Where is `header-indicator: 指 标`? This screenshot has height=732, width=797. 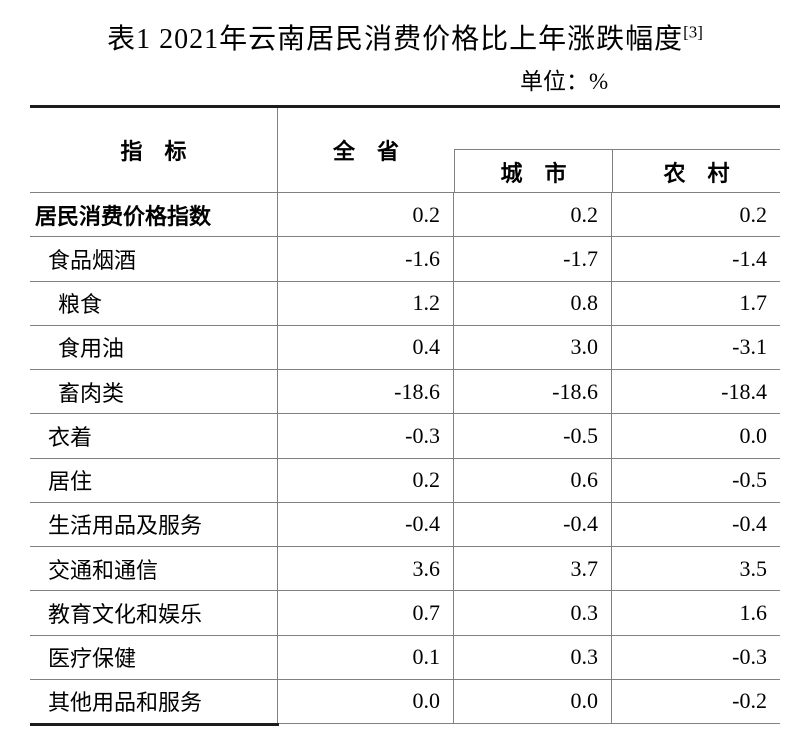
header-indicator: 指 标 is located at coordinates (154, 150).